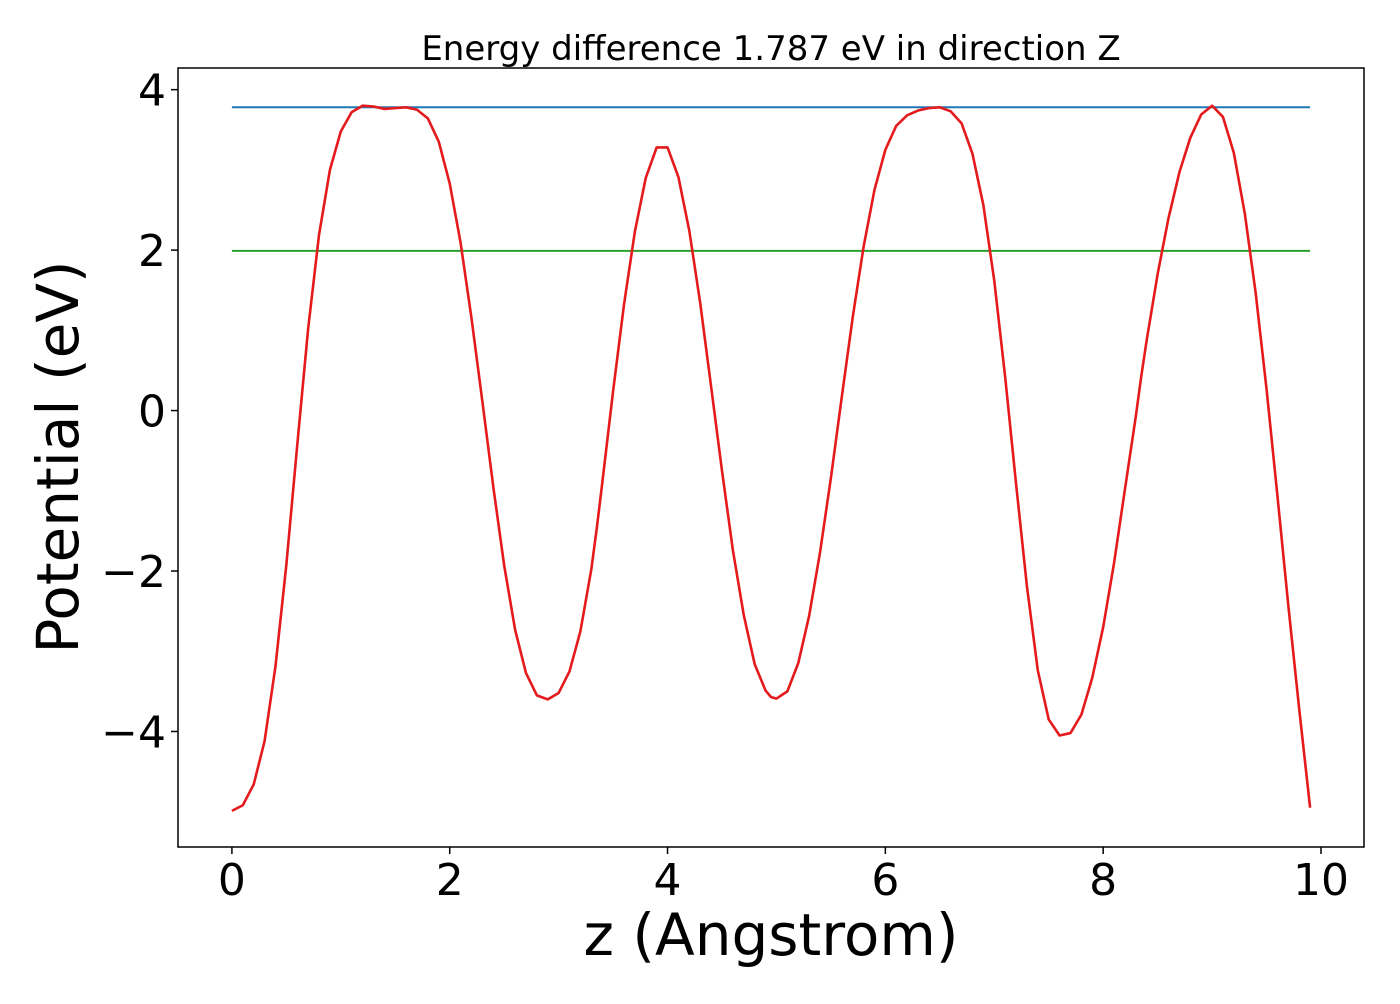 Image resolution: width=1400 pixels, height=1004 pixels. Describe the element at coordinates (771, 935) in the screenshot. I see `x-axis-label: z (Angstrom)` at that location.